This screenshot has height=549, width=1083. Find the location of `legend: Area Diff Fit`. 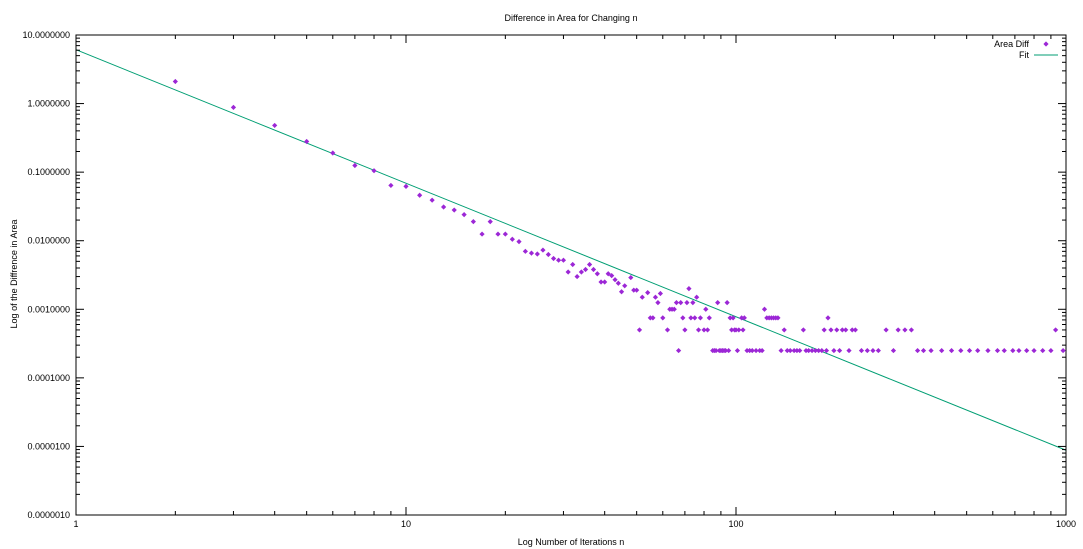

legend: Area Diff Fit is located at coordinates (1026, 49).